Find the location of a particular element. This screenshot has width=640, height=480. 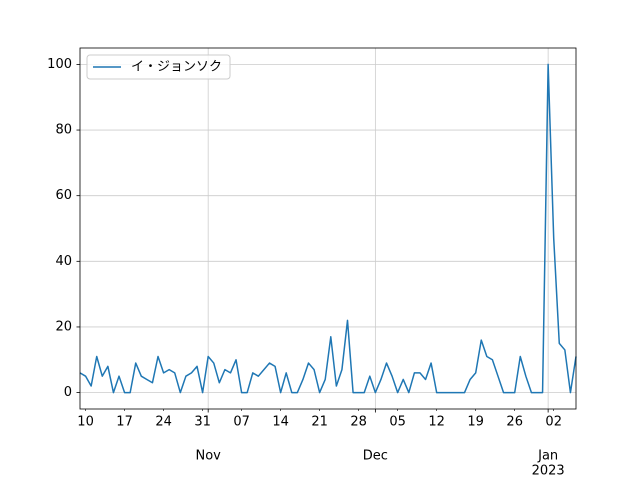

x-tick-label: 17 is located at coordinates (124, 422).